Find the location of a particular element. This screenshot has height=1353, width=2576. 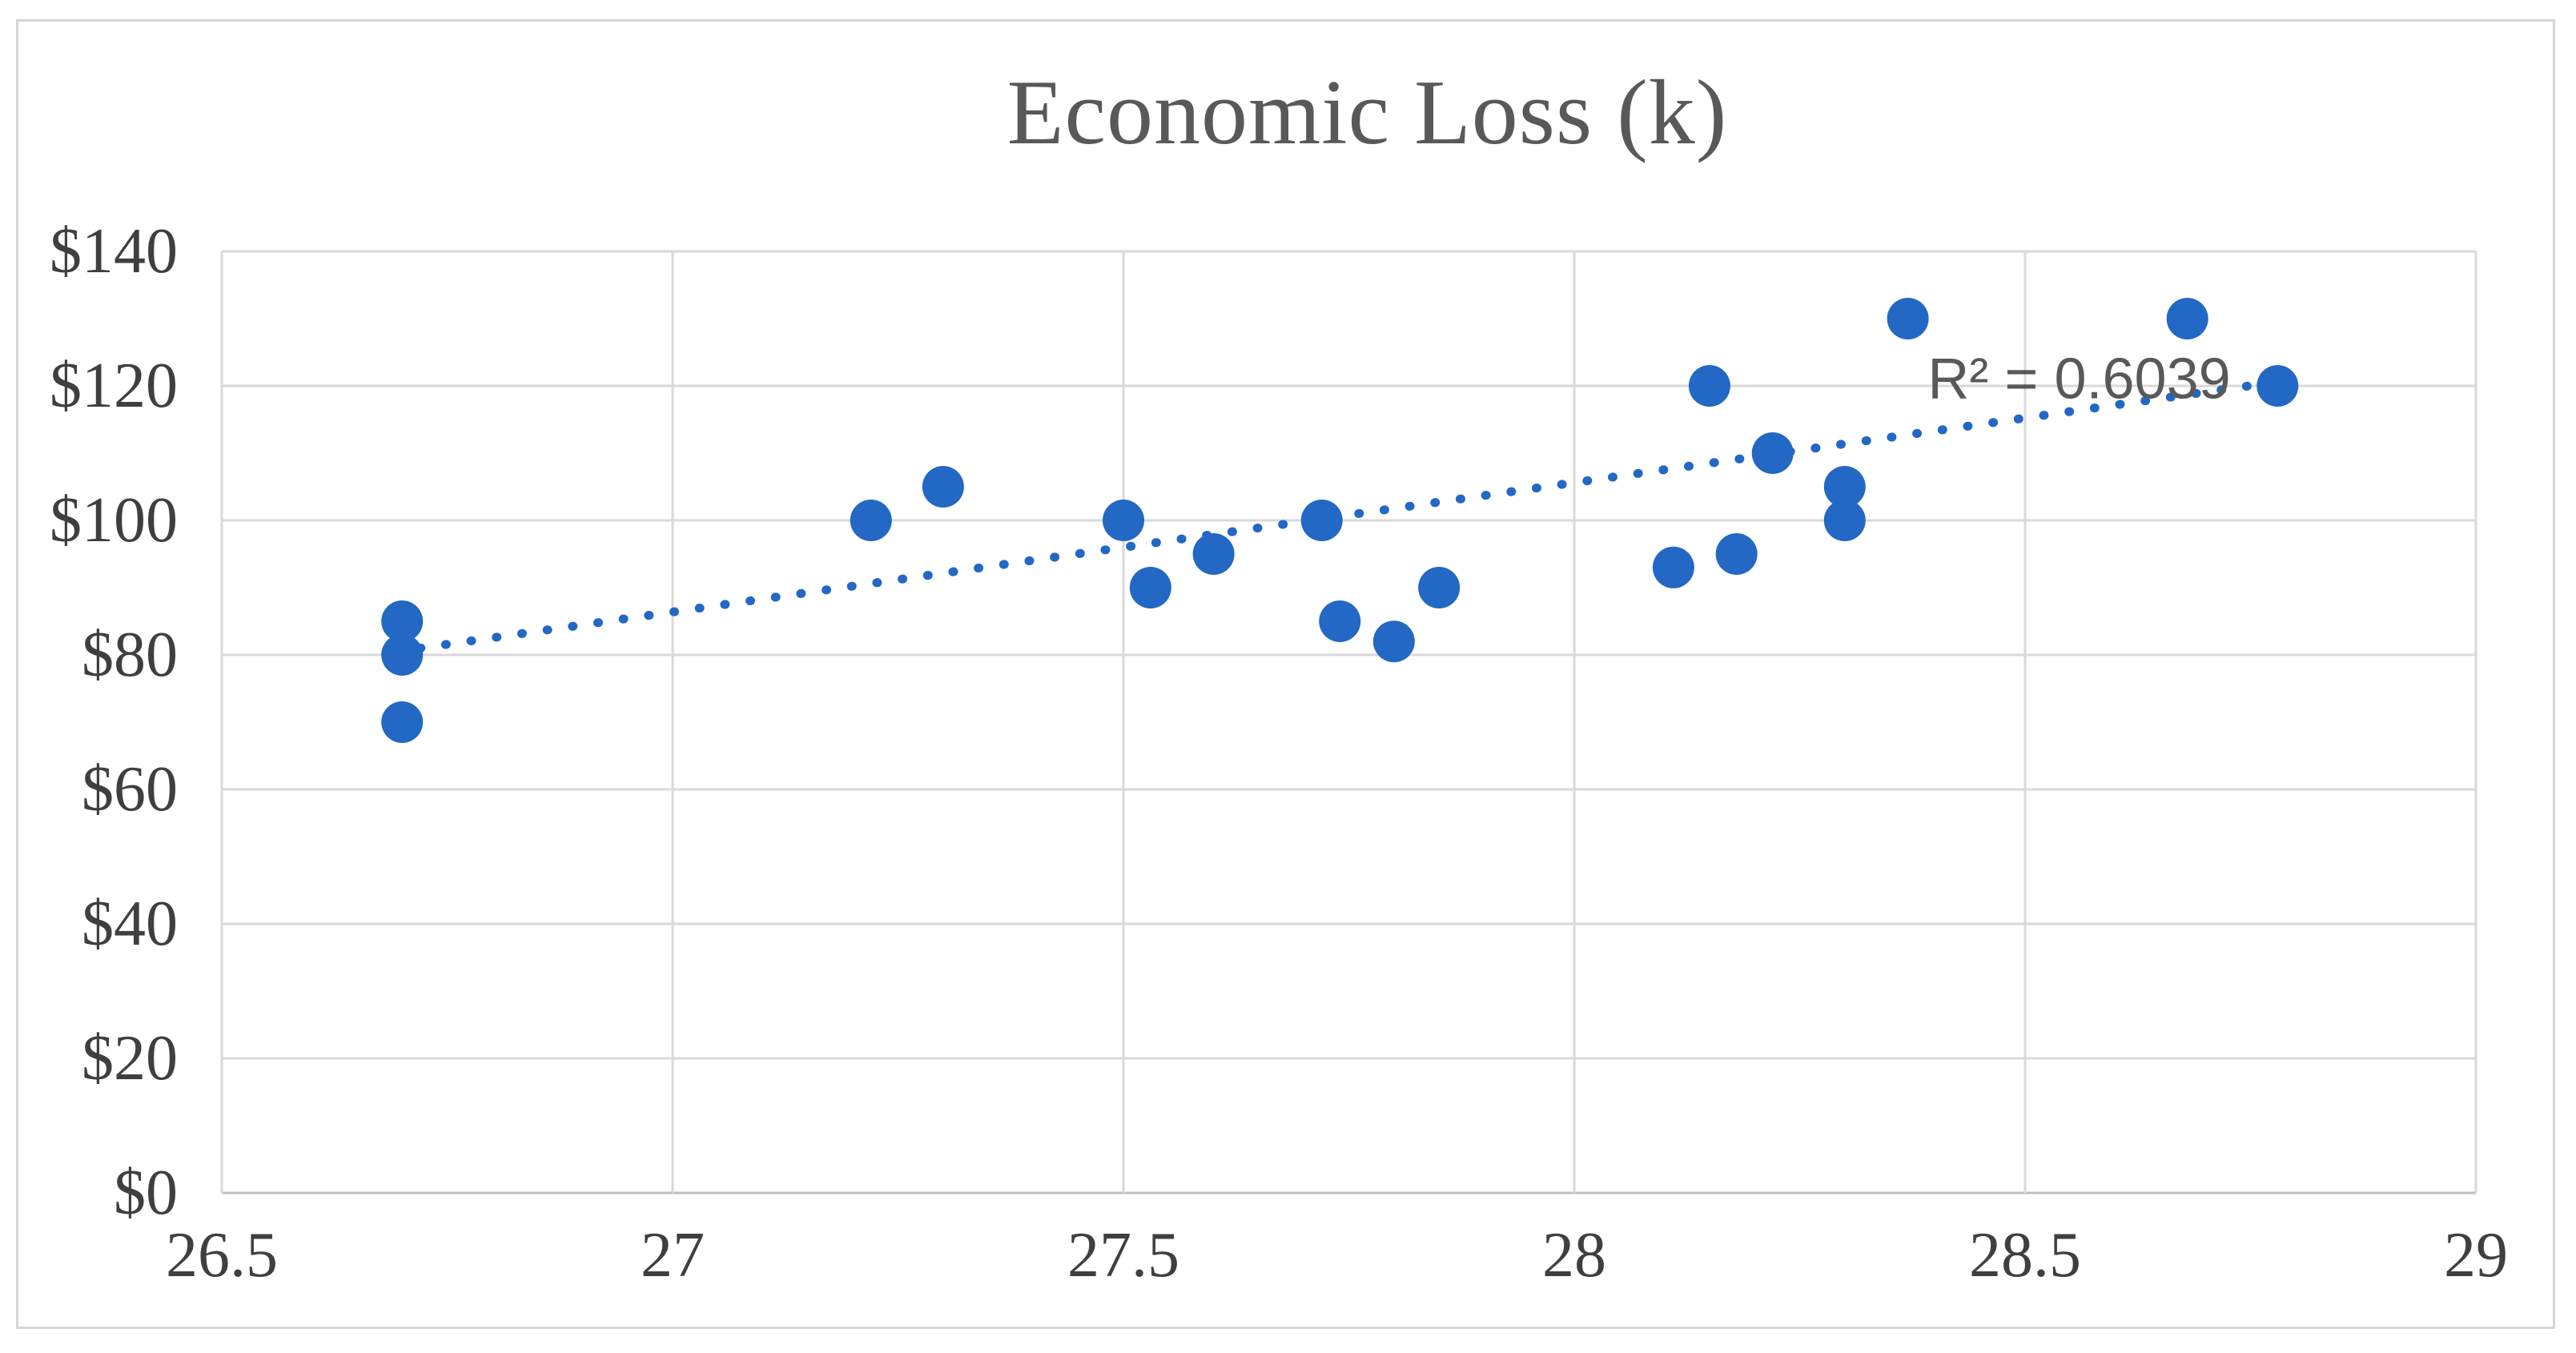

y-axis-tick-label: $40 is located at coordinates (130, 924).